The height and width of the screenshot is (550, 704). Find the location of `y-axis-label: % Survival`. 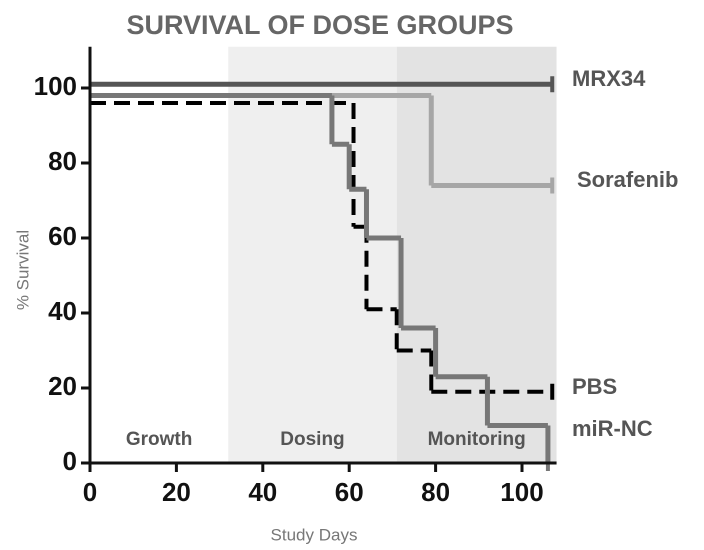

y-axis-label: % Survival is located at coordinates (22, 270).